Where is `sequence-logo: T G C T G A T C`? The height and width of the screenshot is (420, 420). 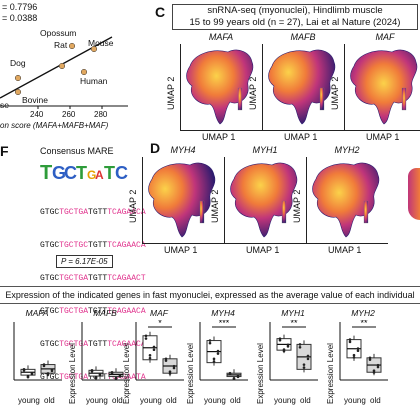 sequence-logo: T G C T G A T C is located at coordinates (84, 172).